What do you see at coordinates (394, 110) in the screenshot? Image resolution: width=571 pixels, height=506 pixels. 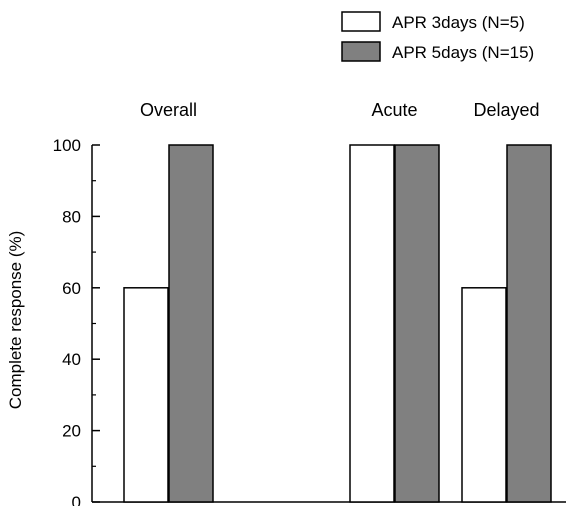 I see `category-label-acute: Acute` at bounding box center [394, 110].